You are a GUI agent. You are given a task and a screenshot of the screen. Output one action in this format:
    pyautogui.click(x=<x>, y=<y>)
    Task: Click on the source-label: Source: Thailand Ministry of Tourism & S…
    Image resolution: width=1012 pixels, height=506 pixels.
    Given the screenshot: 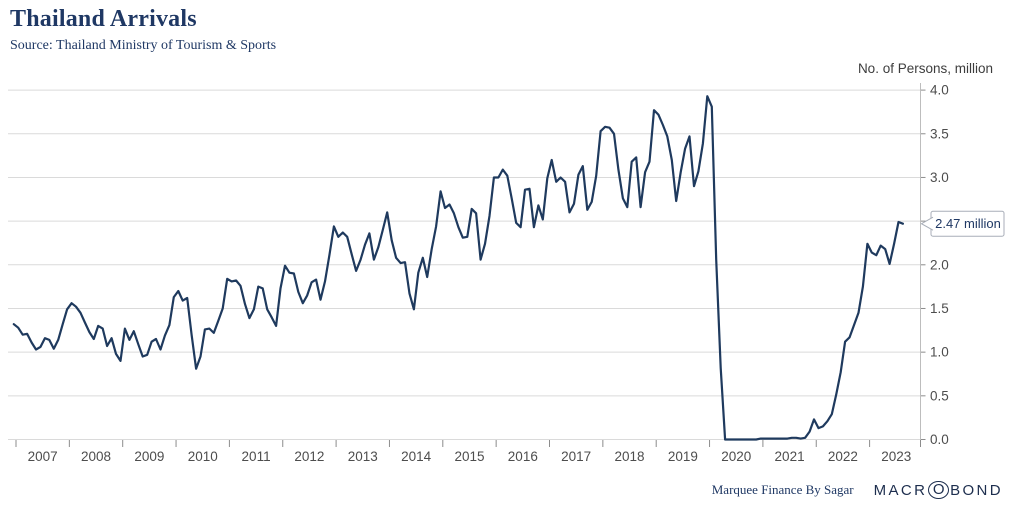 What is the action you would take?
    pyautogui.click(x=143, y=45)
    